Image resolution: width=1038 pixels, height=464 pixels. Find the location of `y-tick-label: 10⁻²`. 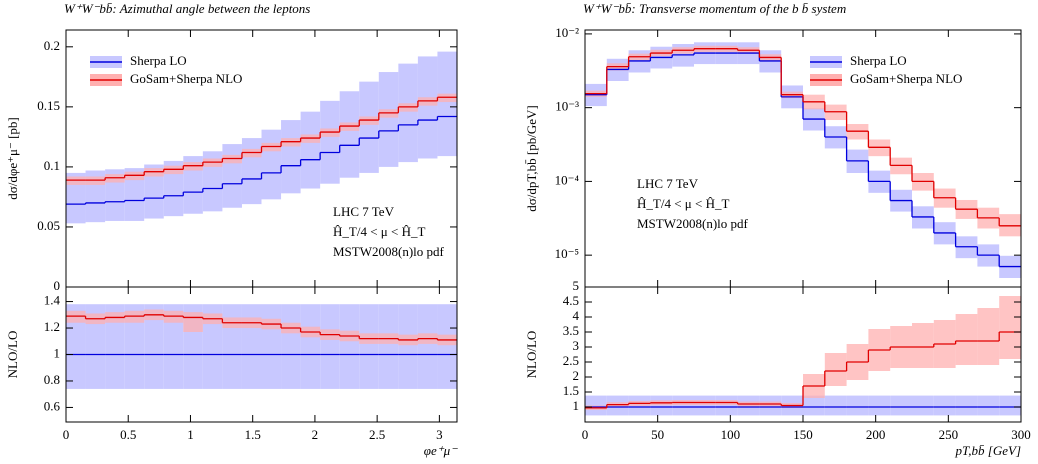

y-tick-label: 10⁻² is located at coordinates (567, 32).